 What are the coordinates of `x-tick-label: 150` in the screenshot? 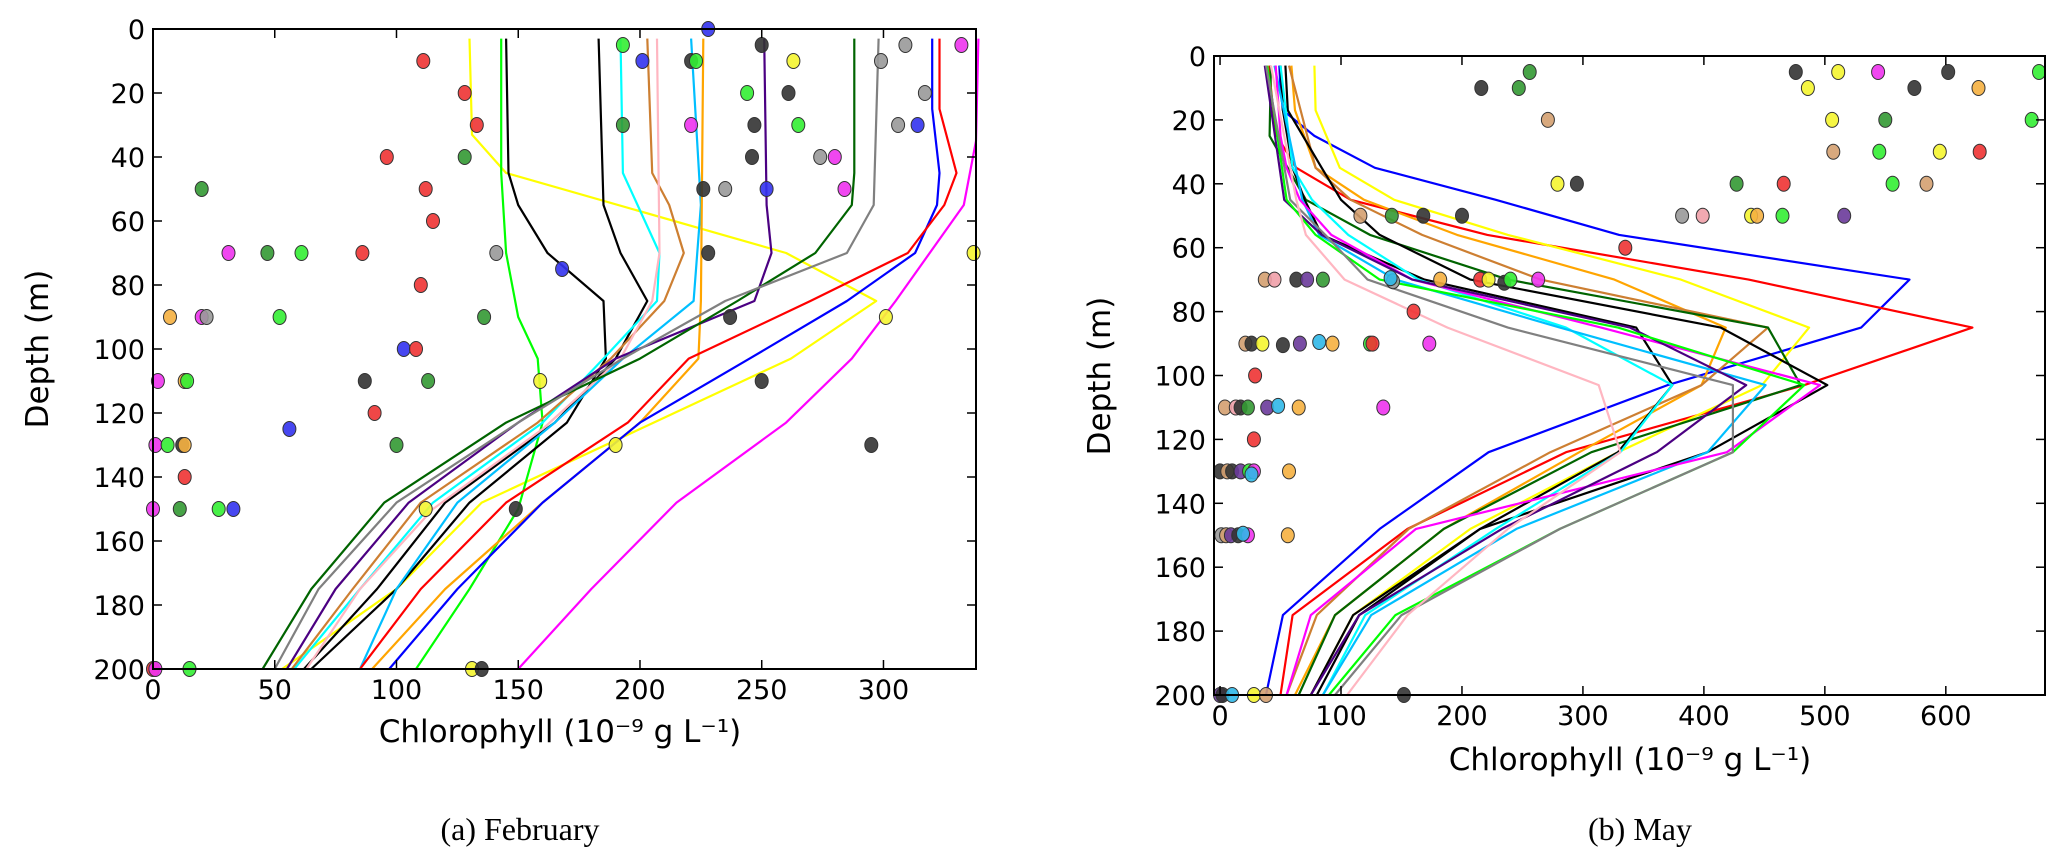 It's located at (518, 690).